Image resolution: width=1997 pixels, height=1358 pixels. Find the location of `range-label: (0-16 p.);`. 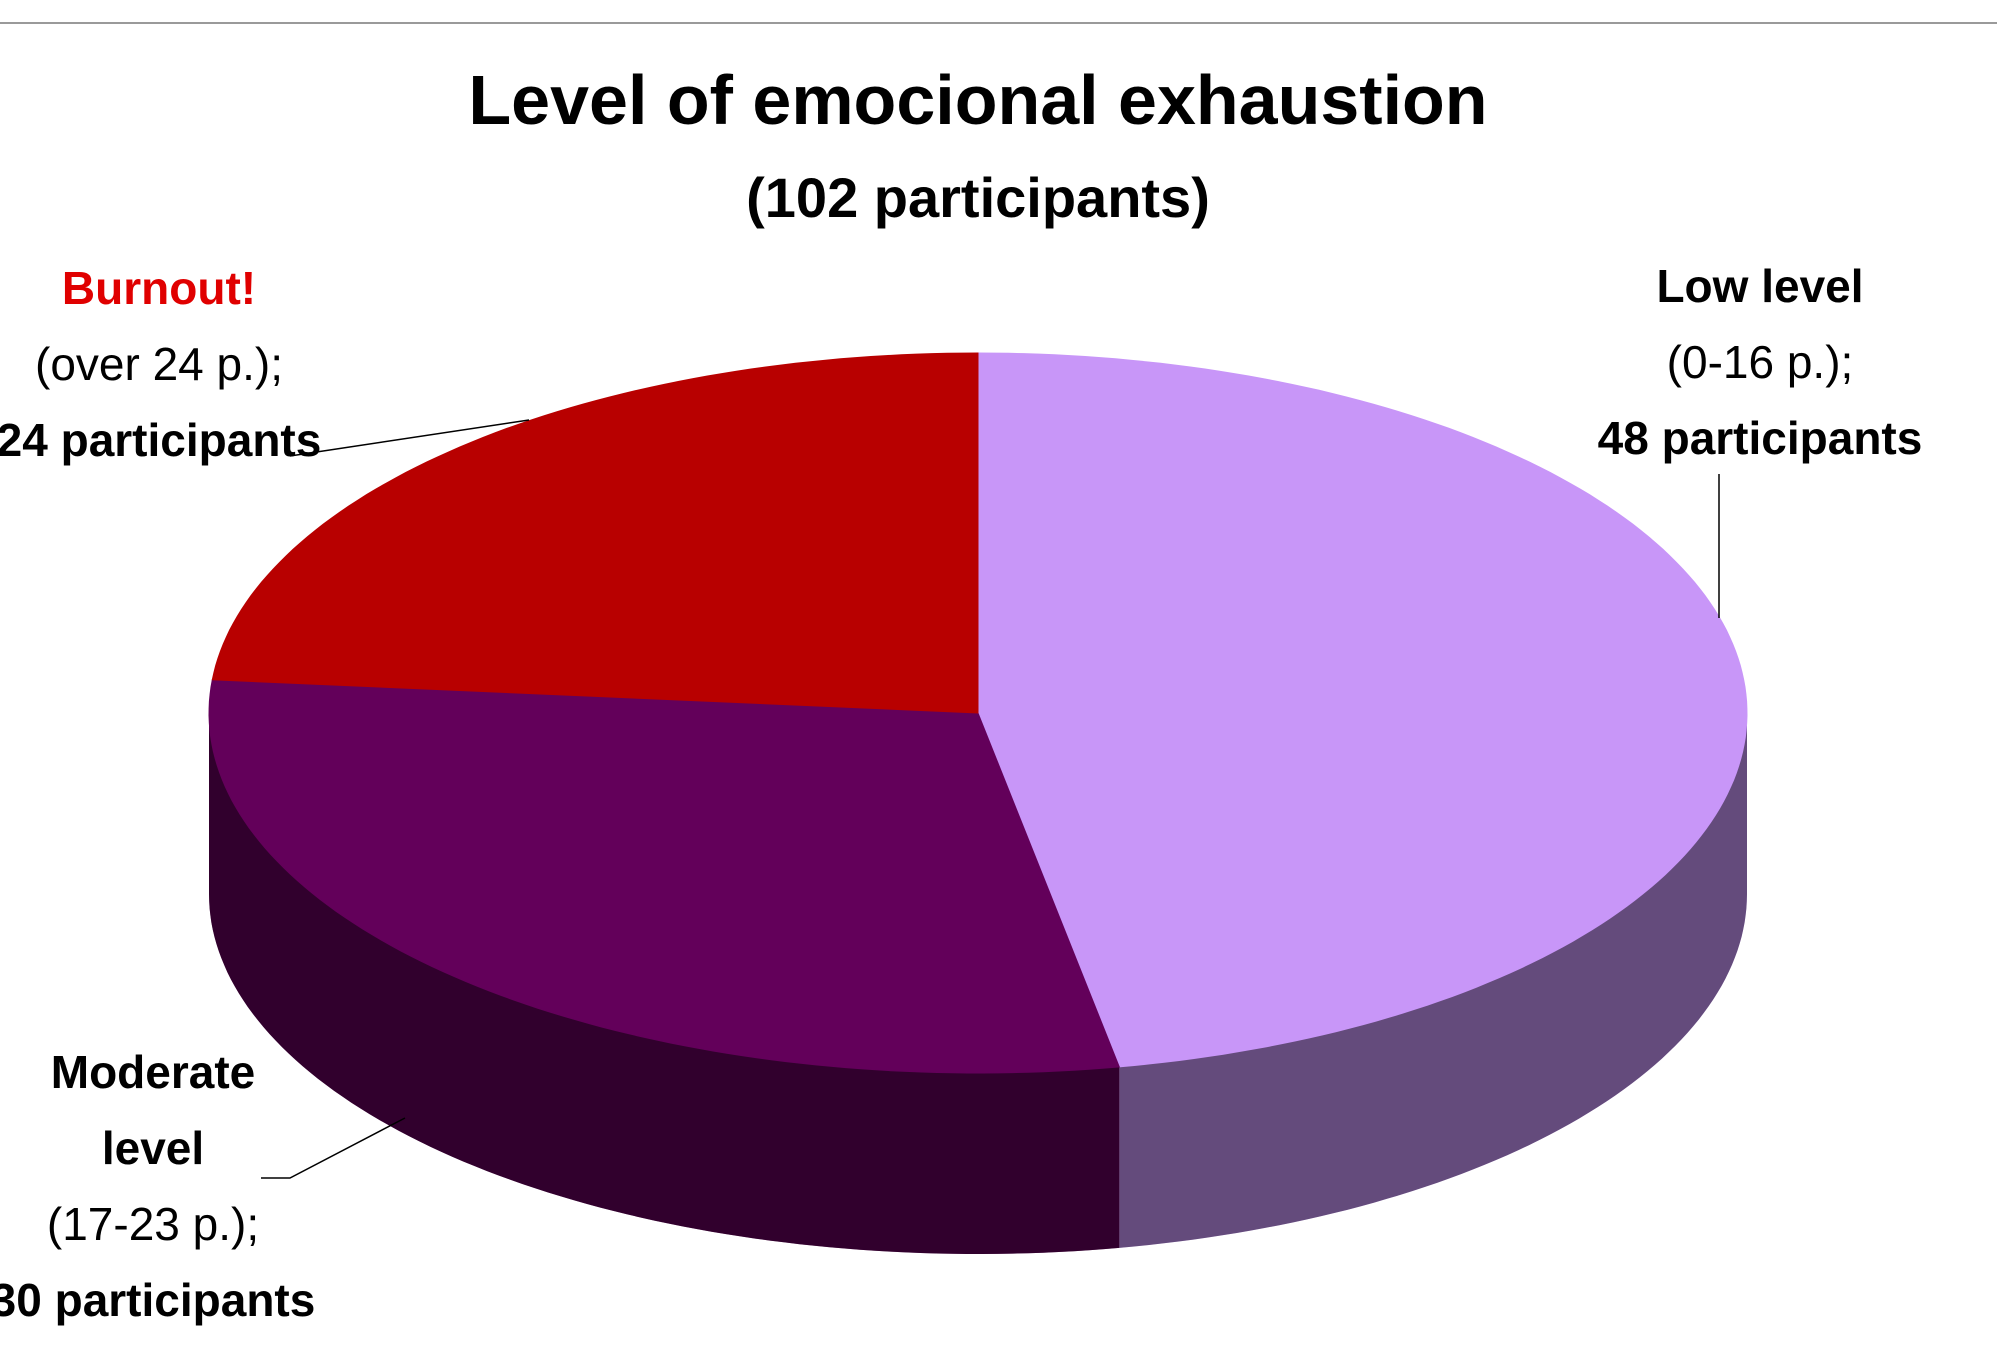

range-label: (0-16 p.); is located at coordinates (1760, 362).